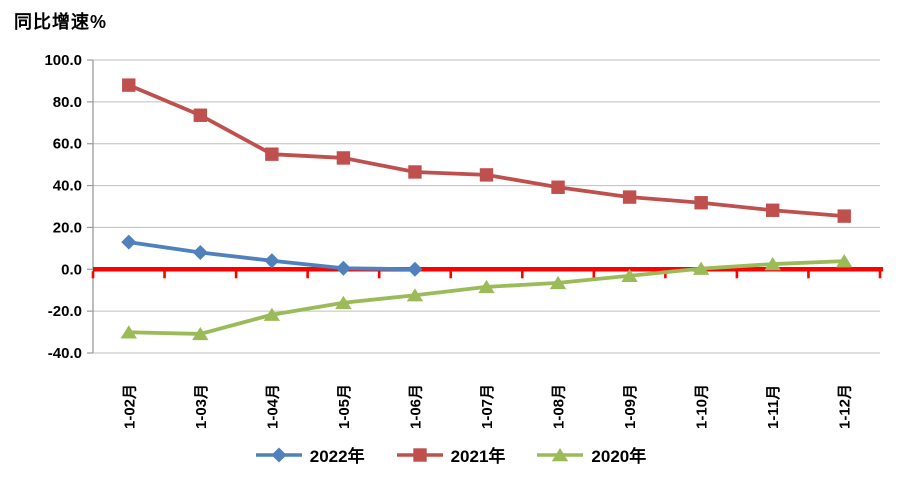 This screenshot has height=488, width=900. I want to click on y-axis-label: -40.0, so click(65, 353).